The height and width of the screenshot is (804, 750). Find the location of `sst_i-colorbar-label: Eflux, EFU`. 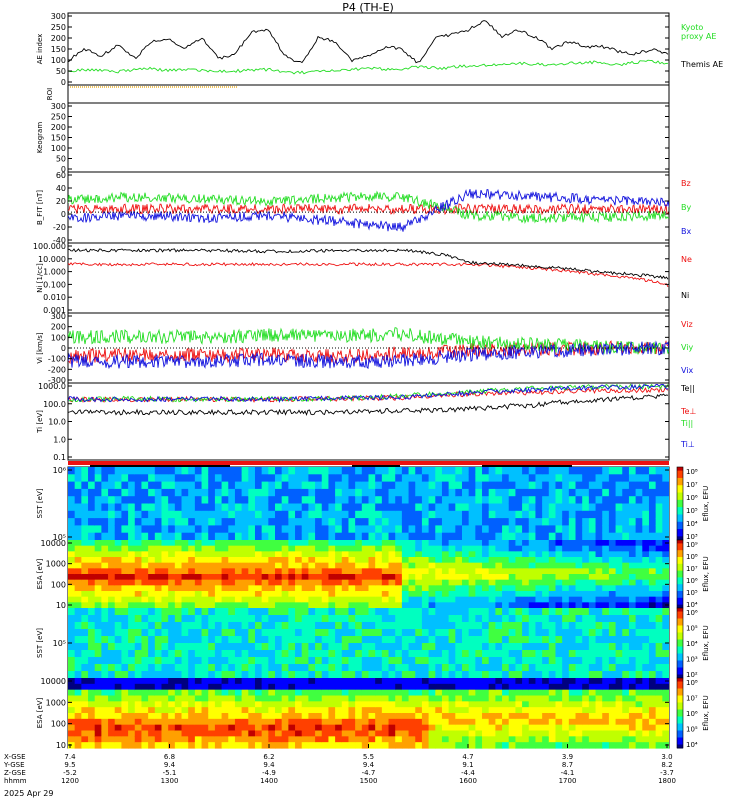

sst_i-colorbar-label: Eflux, EFU is located at coordinates (706, 642).